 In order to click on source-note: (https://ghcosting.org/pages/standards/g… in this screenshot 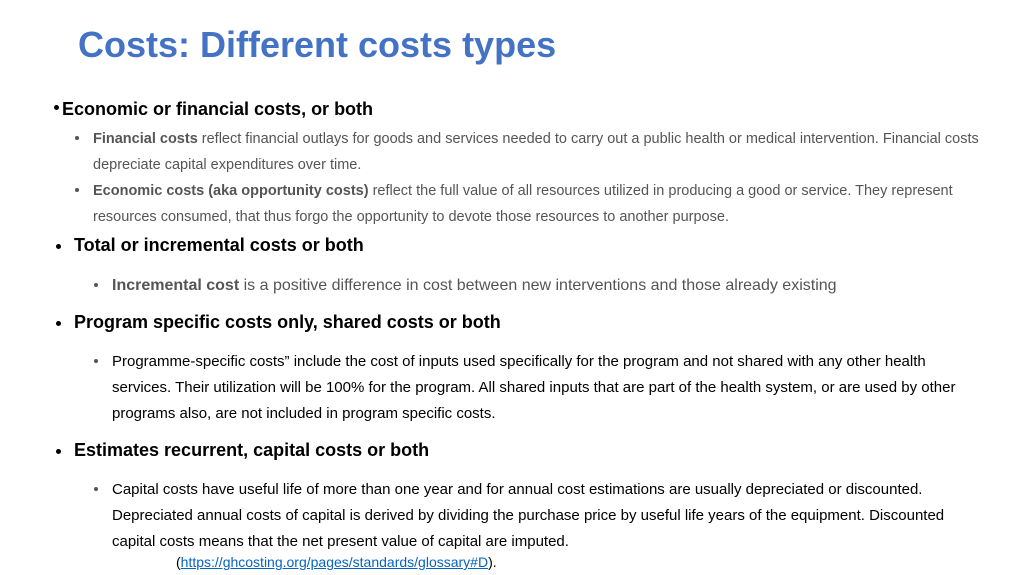, I will do `click(336, 562)`.